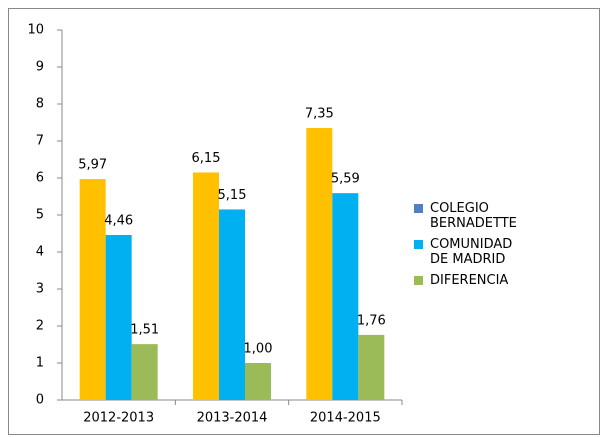 This screenshot has width=602, height=437. I want to click on legend-item: DIFERENCIA, so click(474, 280).